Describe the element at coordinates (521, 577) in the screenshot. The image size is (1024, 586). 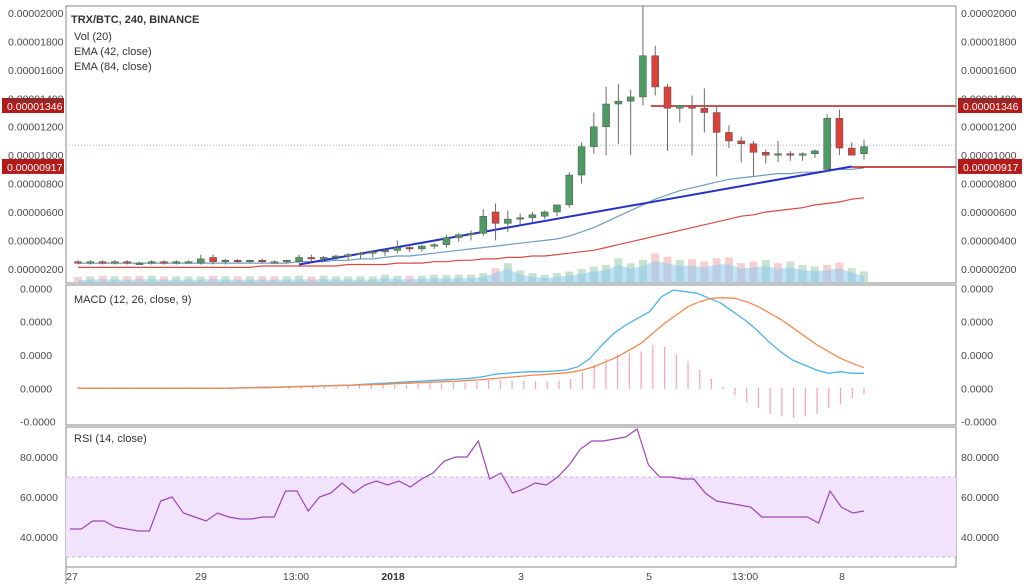
I see `x-tick: 3` at that location.